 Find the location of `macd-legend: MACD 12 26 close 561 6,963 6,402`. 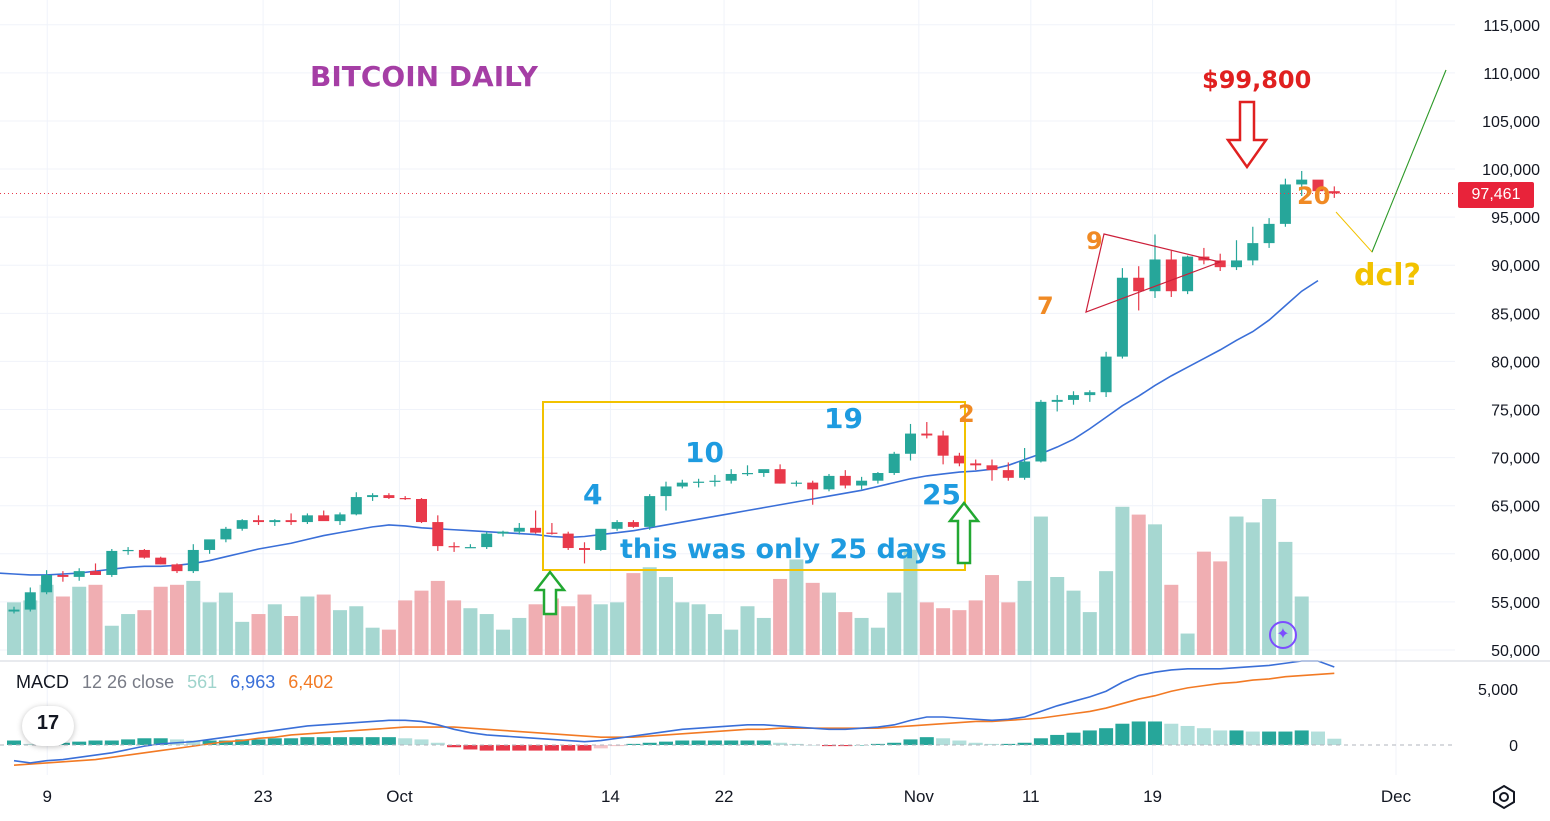

macd-legend: MACD 12 26 close 561 6,963 6,402 is located at coordinates (178, 682).